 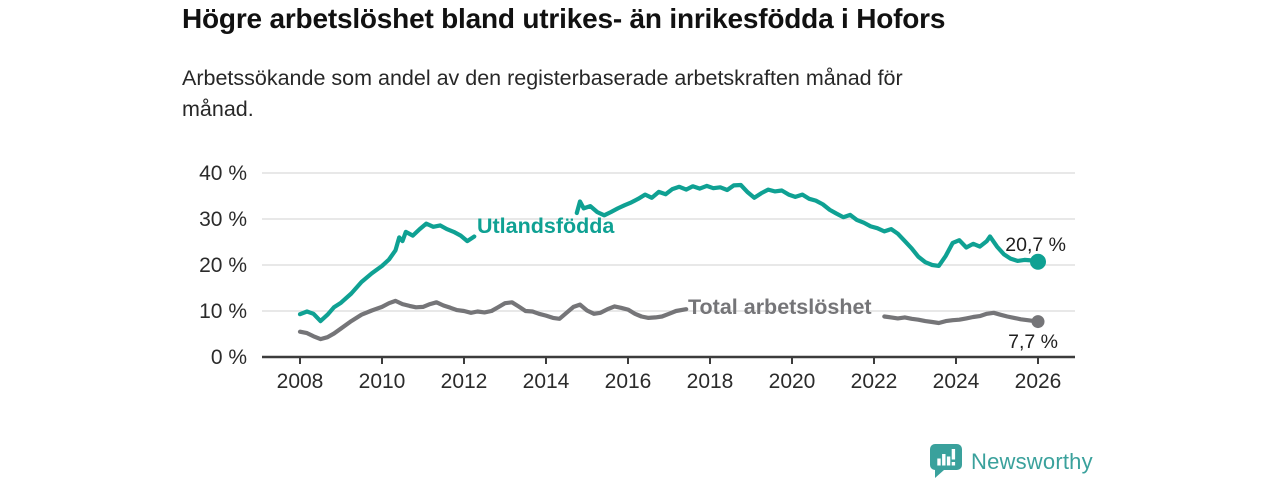 I want to click on logo-bar-medium, so click(x=948, y=461).